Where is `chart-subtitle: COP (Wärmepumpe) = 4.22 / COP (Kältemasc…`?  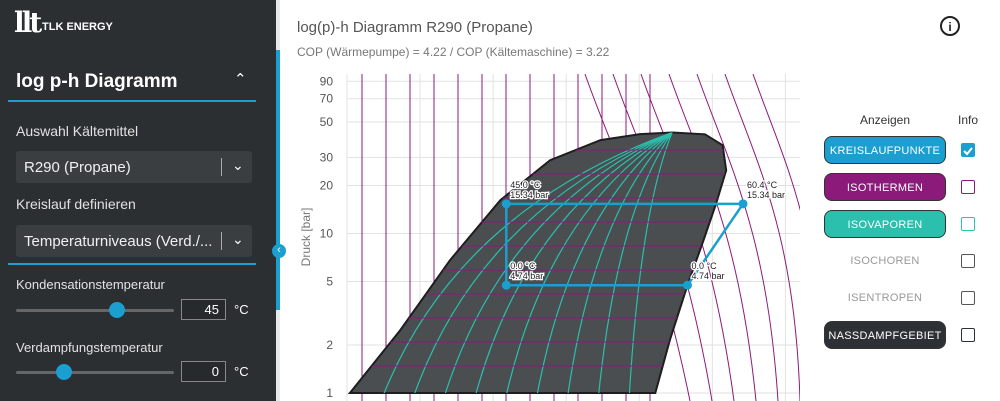 chart-subtitle: COP (Wärmepumpe) = 4.22 / COP (Kältemasc… is located at coordinates (453, 52).